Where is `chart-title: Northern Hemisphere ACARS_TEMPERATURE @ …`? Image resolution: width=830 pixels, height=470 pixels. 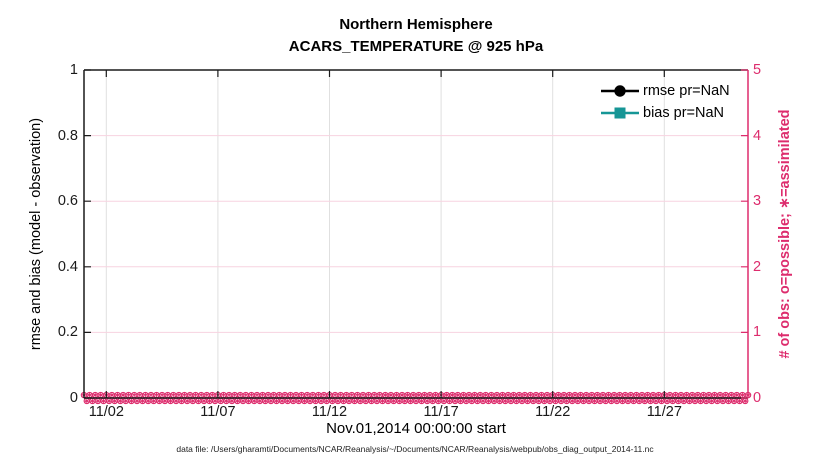
chart-title: Northern Hemisphere ACARS_TEMPERATURE @ … is located at coordinates (416, 36).